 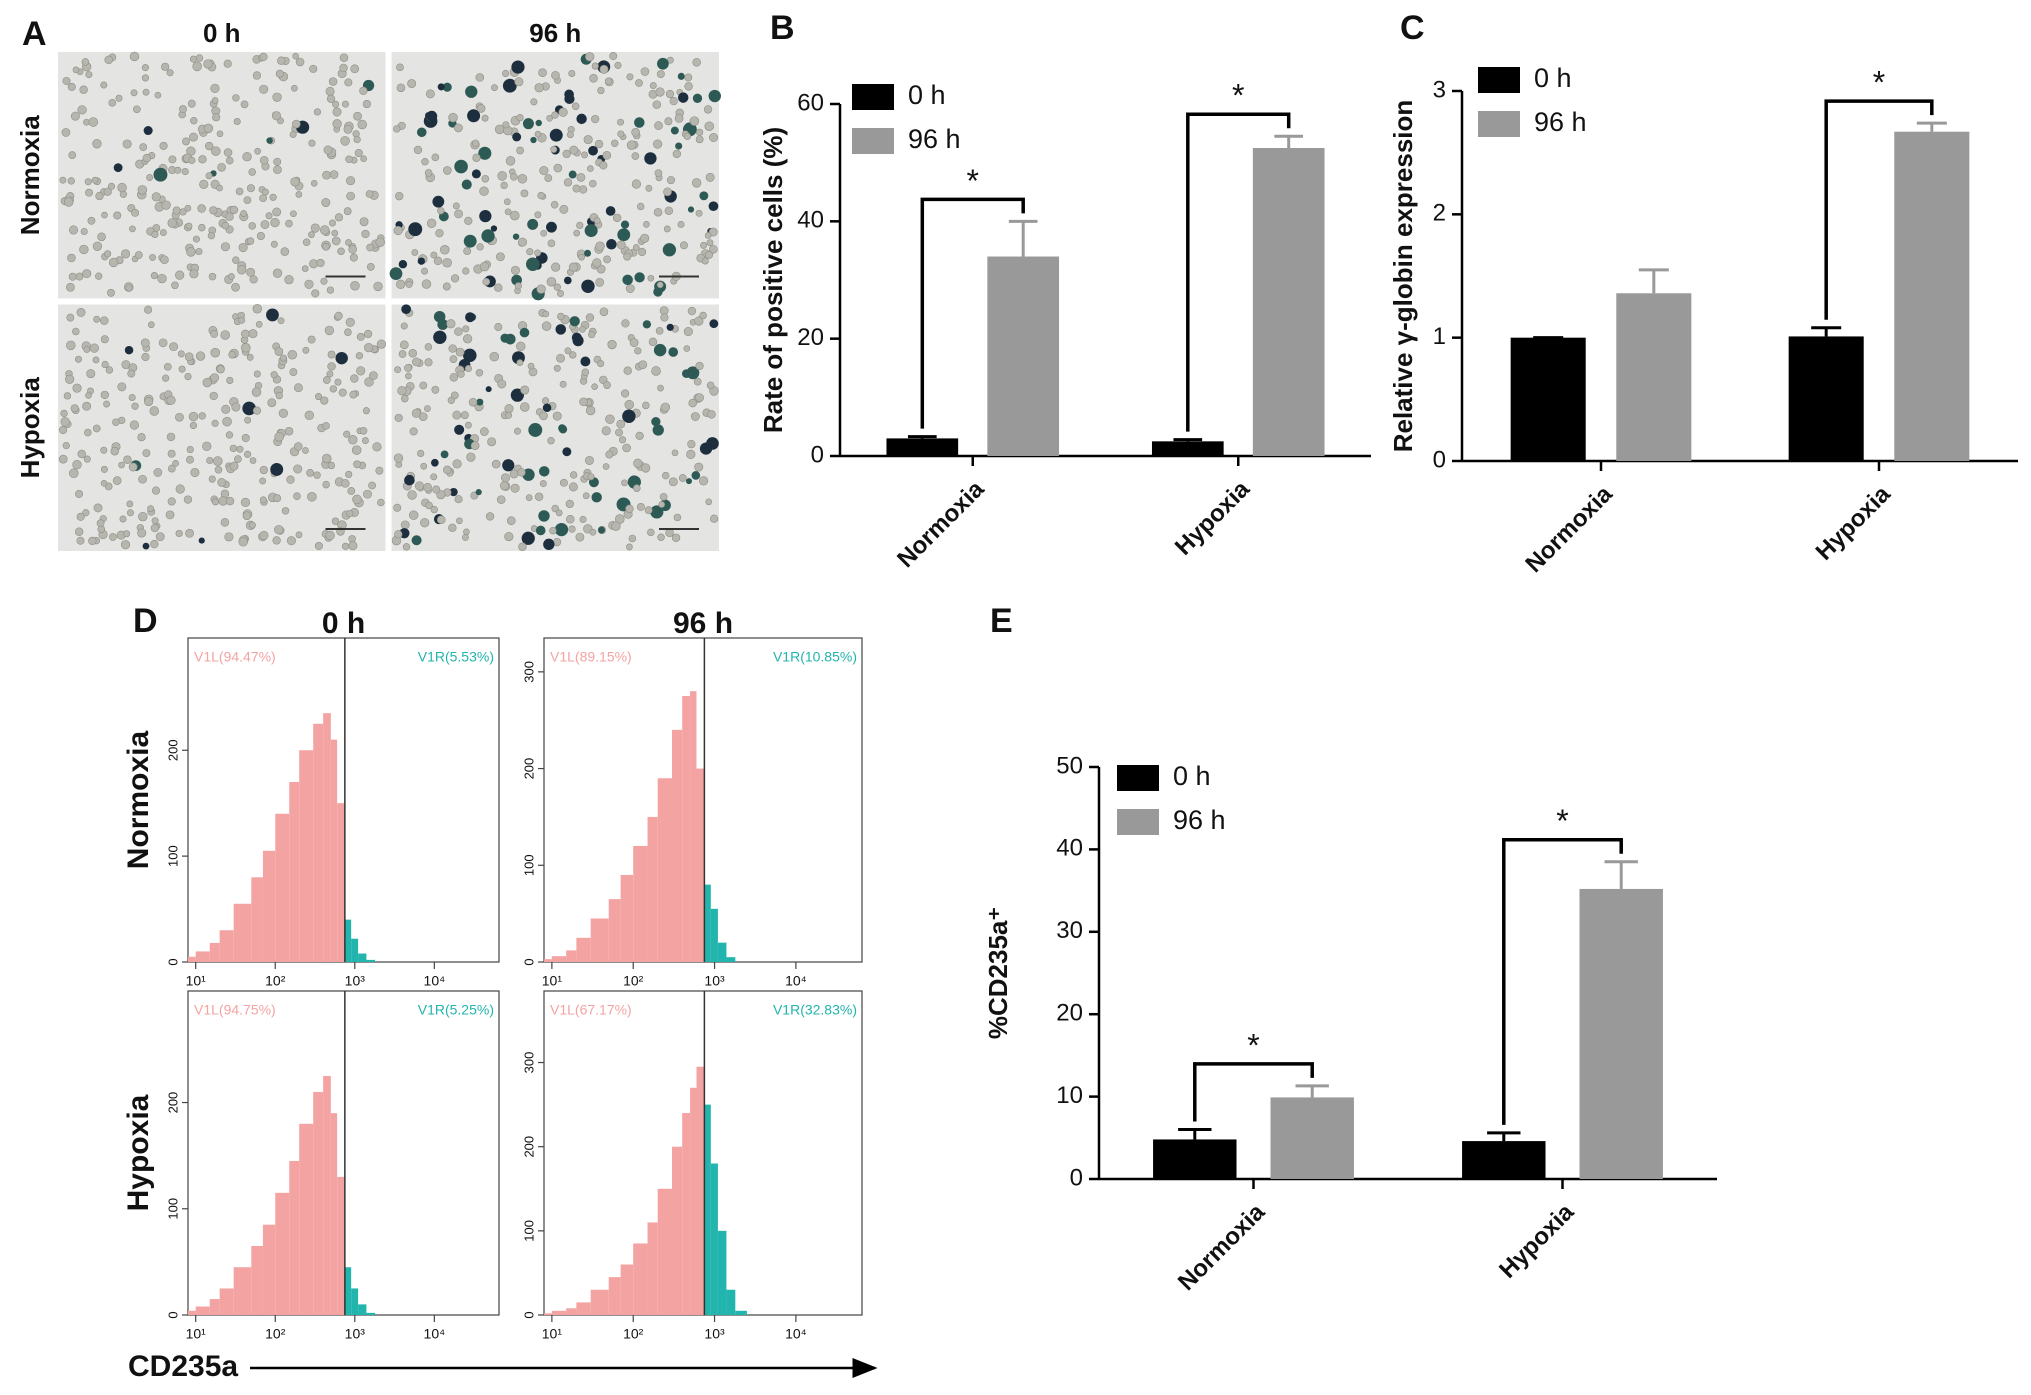 I want to click on y-tick-label: 40, so click(x=1069, y=848).